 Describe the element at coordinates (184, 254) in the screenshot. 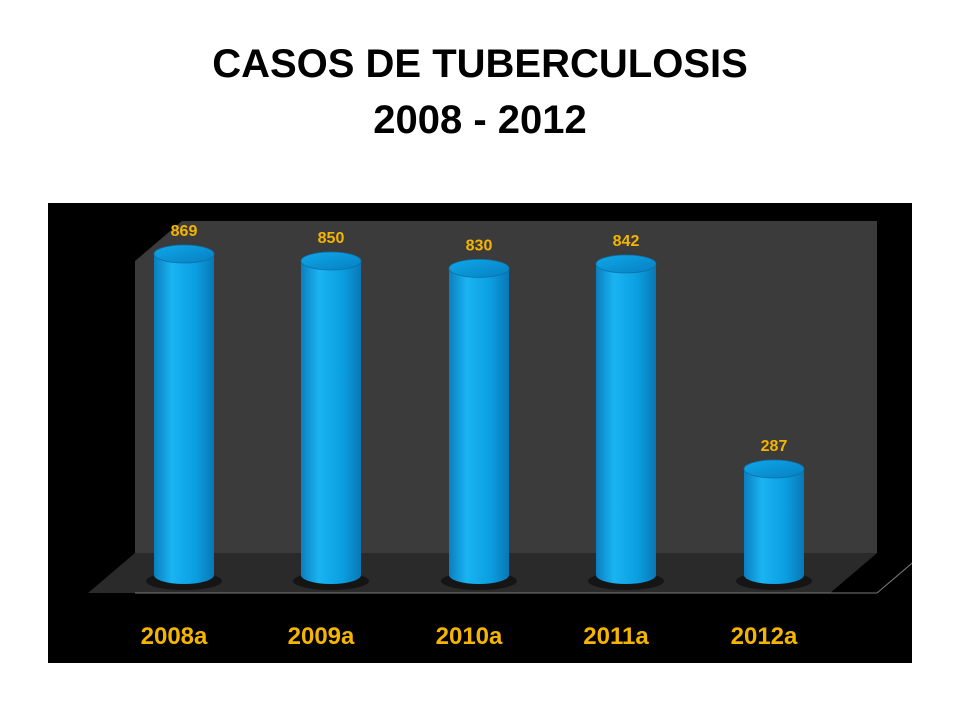

I see `bar-top-2008a` at that location.